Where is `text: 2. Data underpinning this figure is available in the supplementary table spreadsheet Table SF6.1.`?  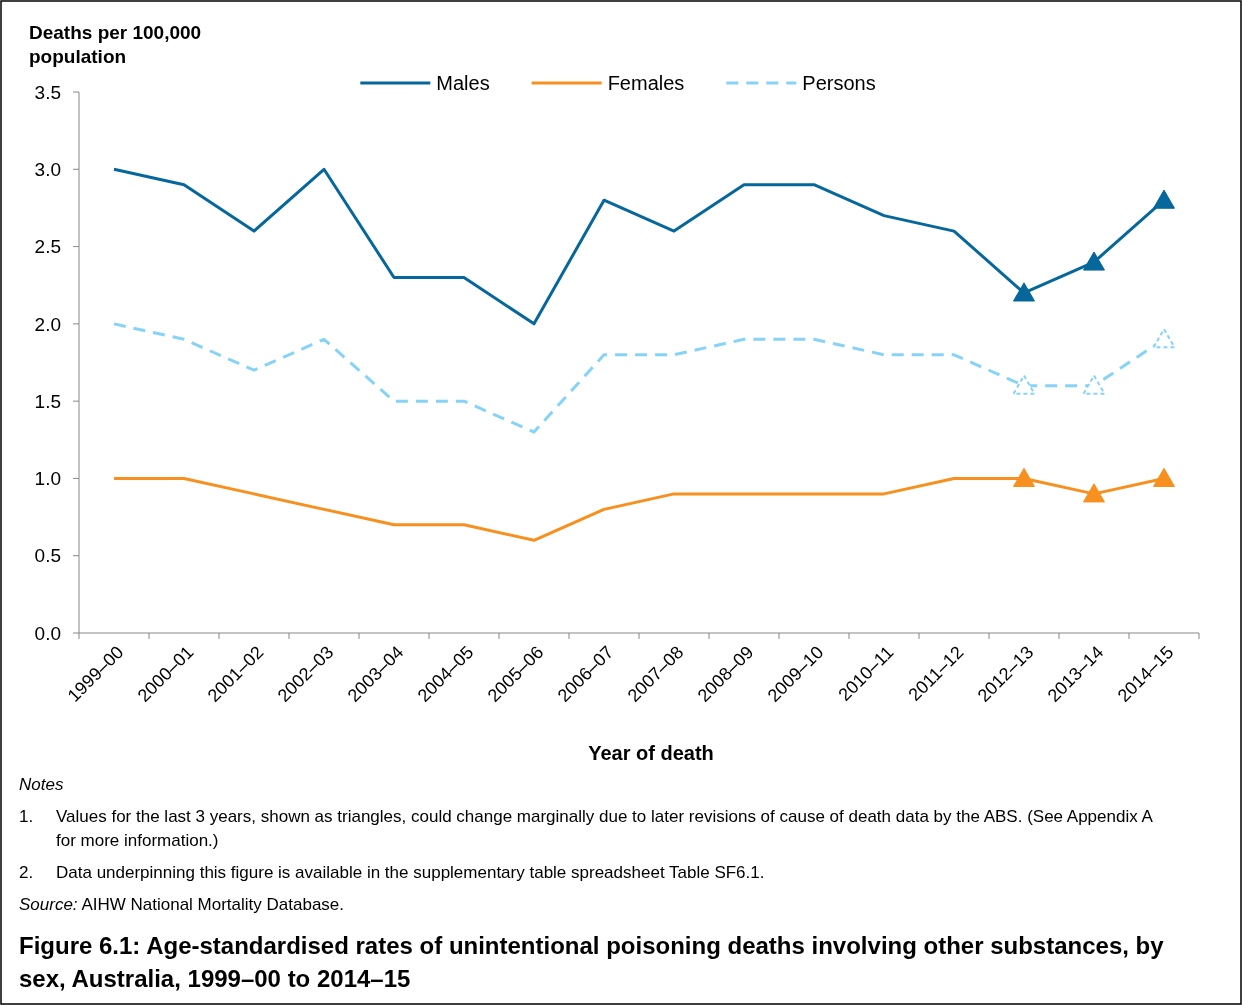 text: 2. Data underpinning this figure is available in the supplementary table spreadsheet Table SF6.1. is located at coordinates (392, 872).